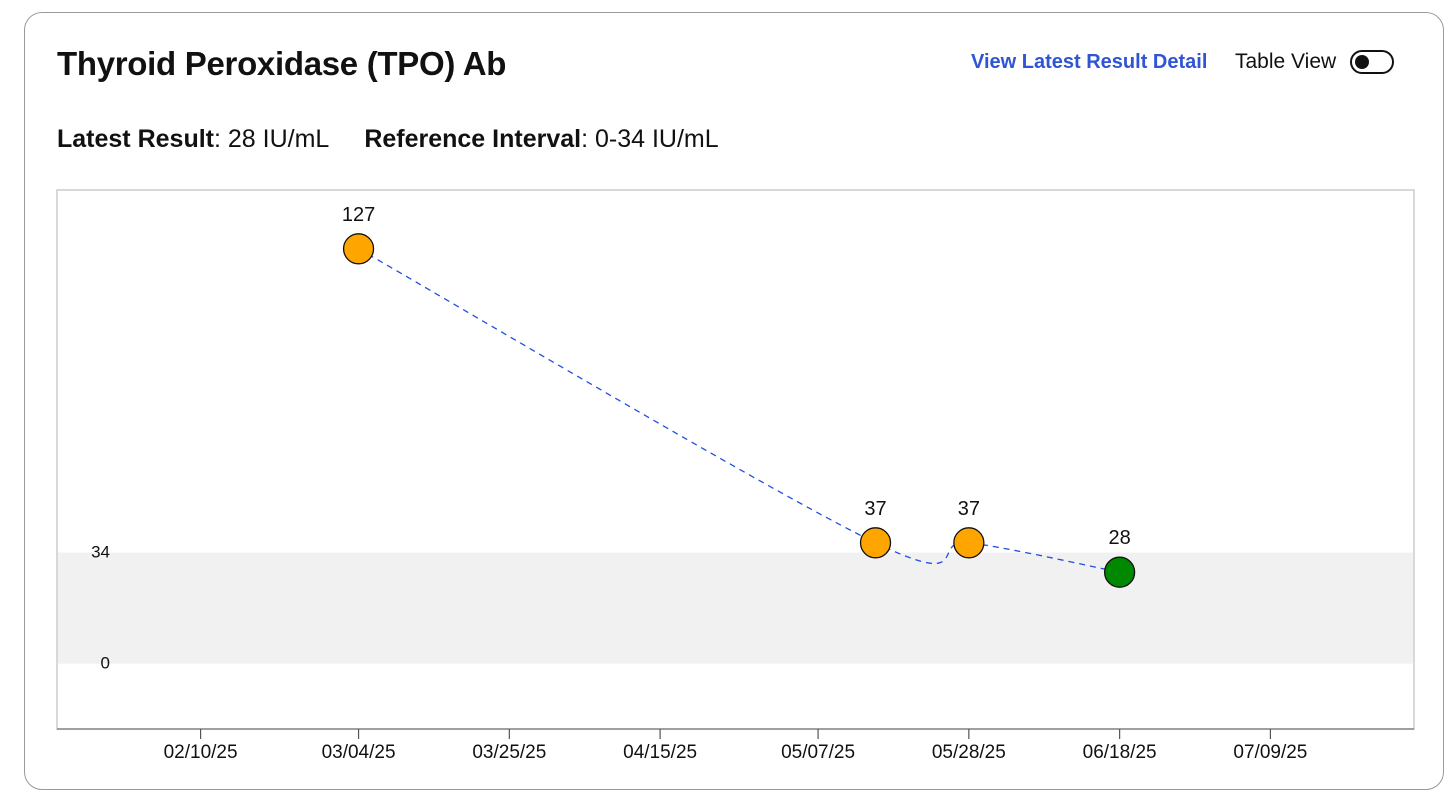 This screenshot has height=798, width=1456. What do you see at coordinates (1120, 752) in the screenshot?
I see `x-tick-label: 06/18/25` at bounding box center [1120, 752].